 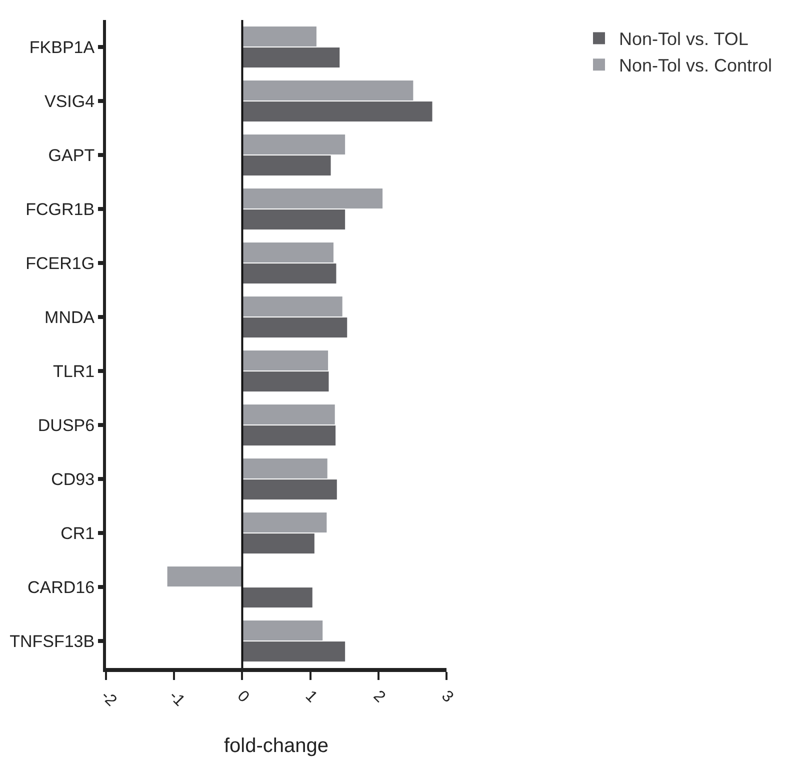 What do you see at coordinates (66, 425) in the screenshot?
I see `y-tick-label: DUSP6` at bounding box center [66, 425].